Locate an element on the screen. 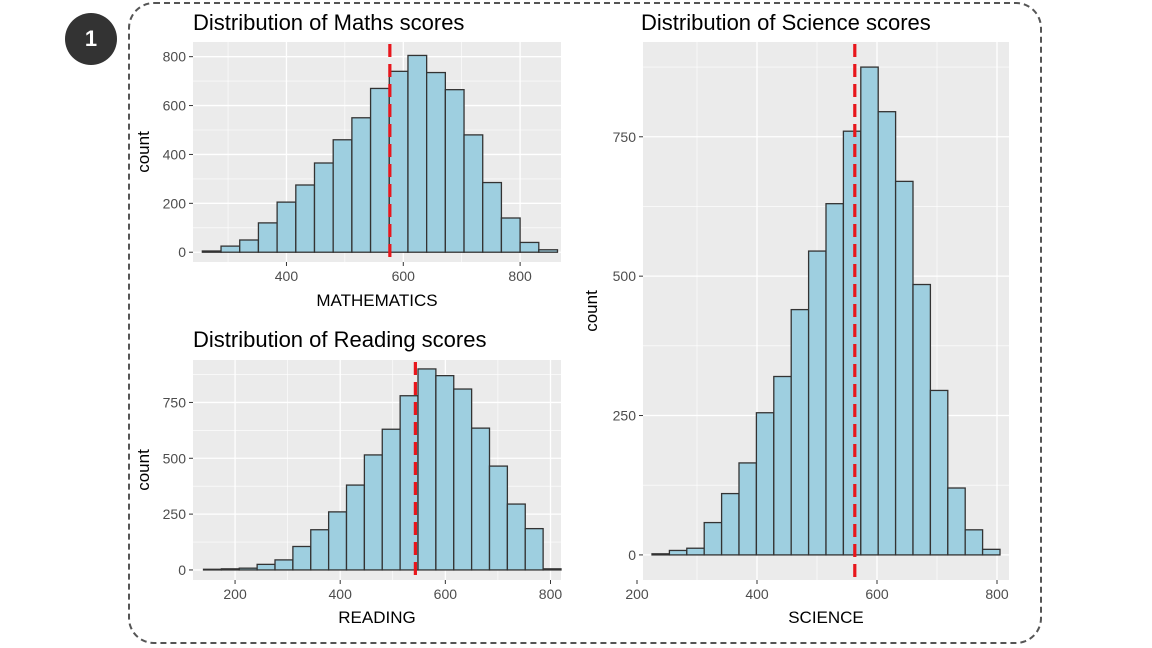  maths-y-tick-label: 0 is located at coordinates (182, 252).